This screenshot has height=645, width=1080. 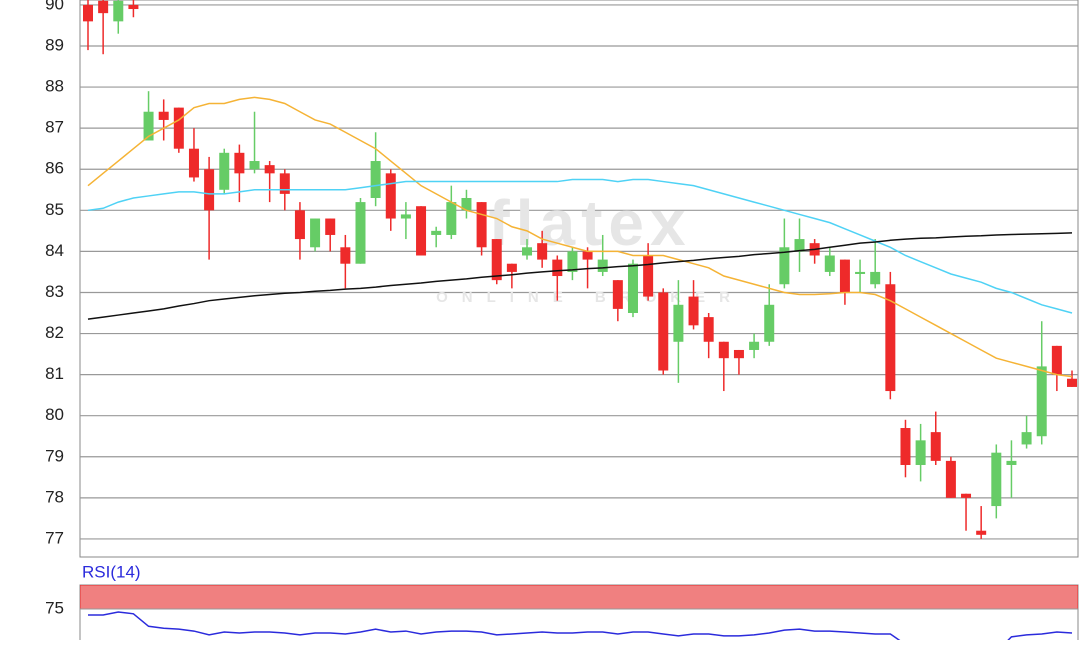 What do you see at coordinates (580, 628) in the screenshot?
I see `rsi-line` at bounding box center [580, 628].